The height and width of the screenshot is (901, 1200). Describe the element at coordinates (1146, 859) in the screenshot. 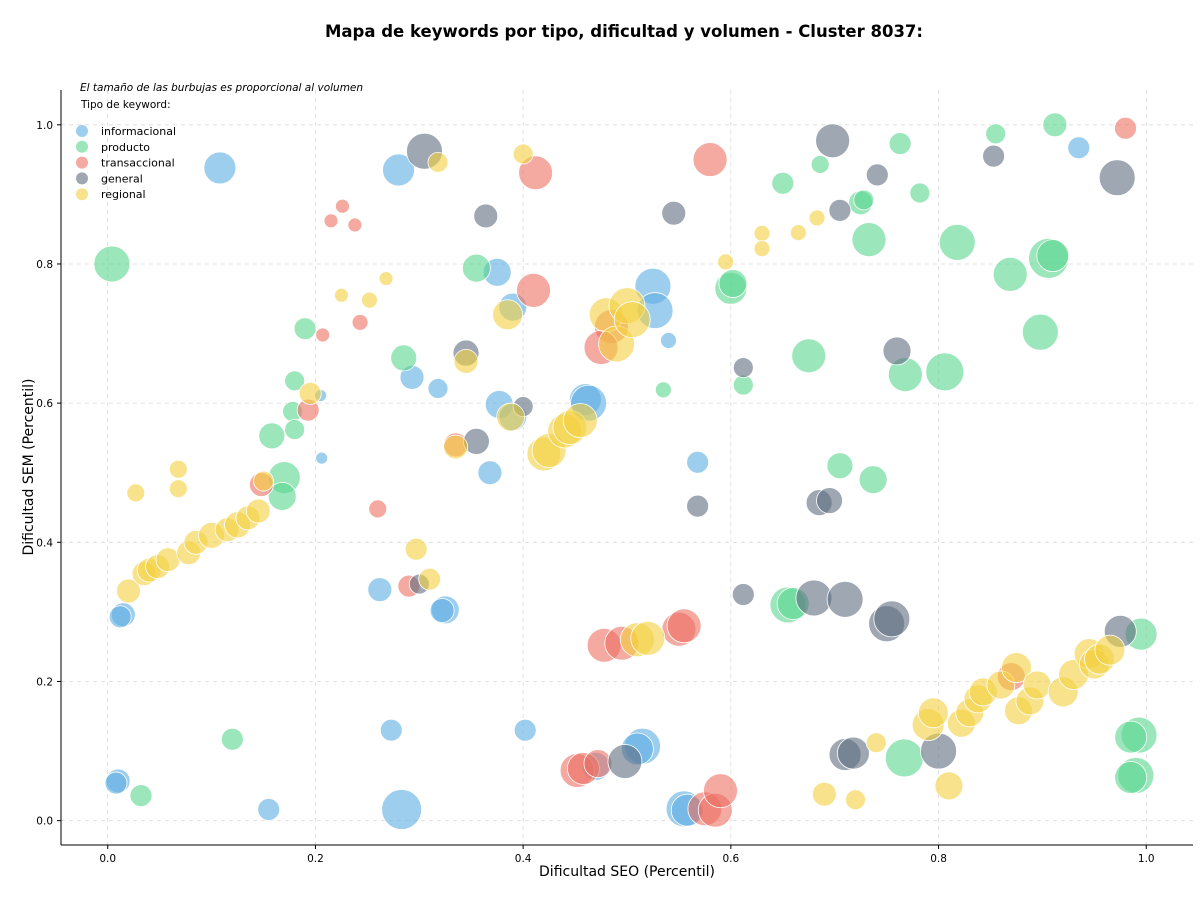

I see `x-tick-label: 1.0` at that location.